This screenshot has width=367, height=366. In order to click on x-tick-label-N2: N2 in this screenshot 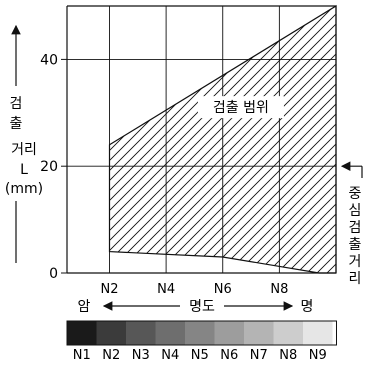, I will do `click(109, 289)`.